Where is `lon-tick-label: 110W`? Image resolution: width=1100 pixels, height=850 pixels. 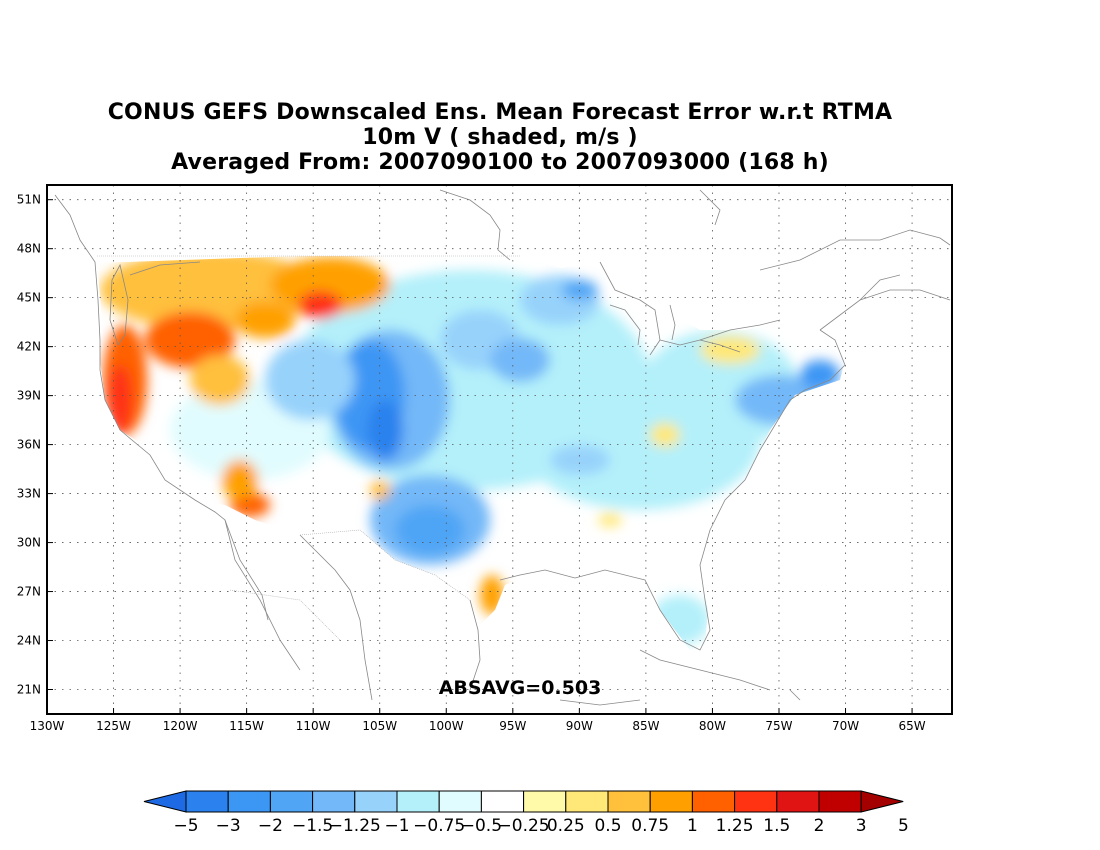
lon-tick-label: 110W is located at coordinates (313, 726).